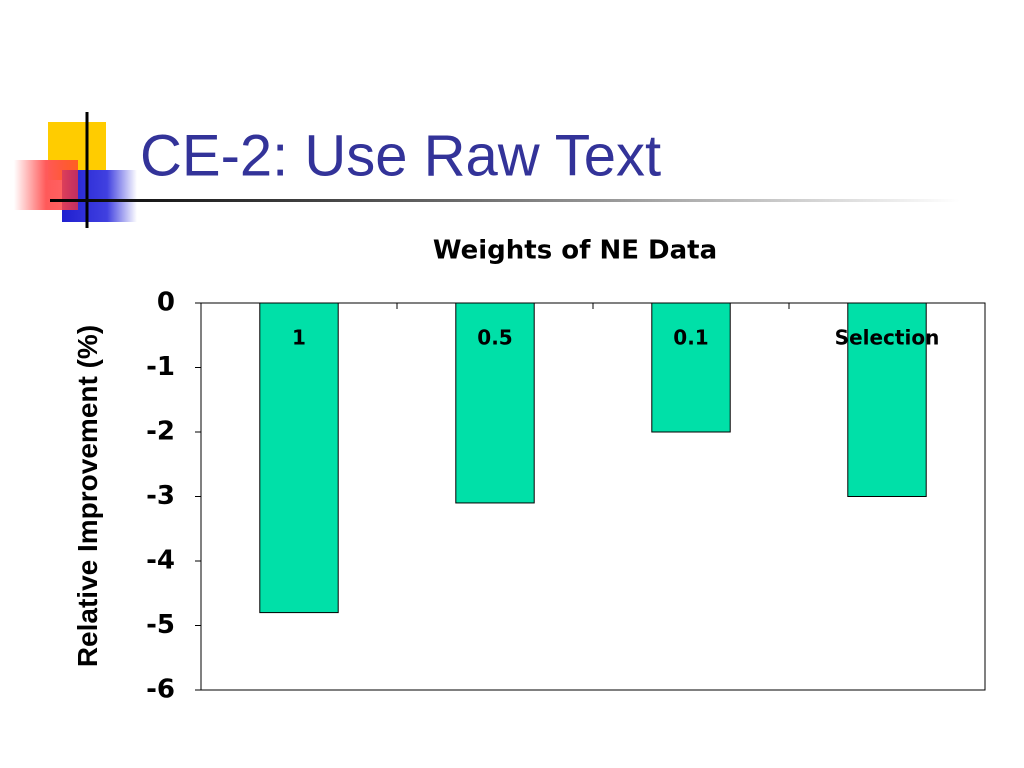 Image resolution: width=1024 pixels, height=768 pixels. What do you see at coordinates (160, 496) in the screenshot?
I see `y-tick-label: -3` at bounding box center [160, 496].